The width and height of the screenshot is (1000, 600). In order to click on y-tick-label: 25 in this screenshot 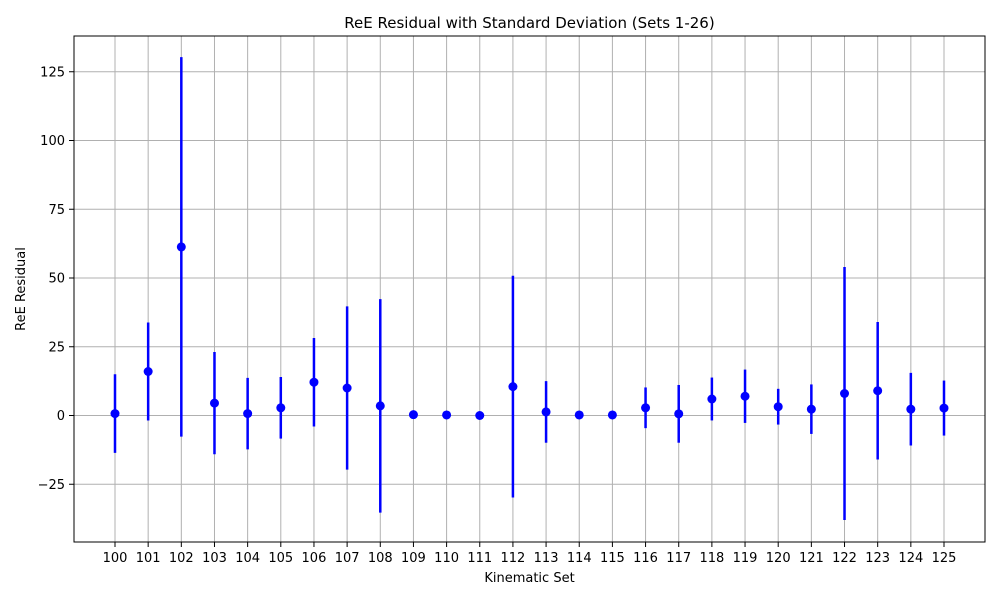, I will do `click(56, 347)`.